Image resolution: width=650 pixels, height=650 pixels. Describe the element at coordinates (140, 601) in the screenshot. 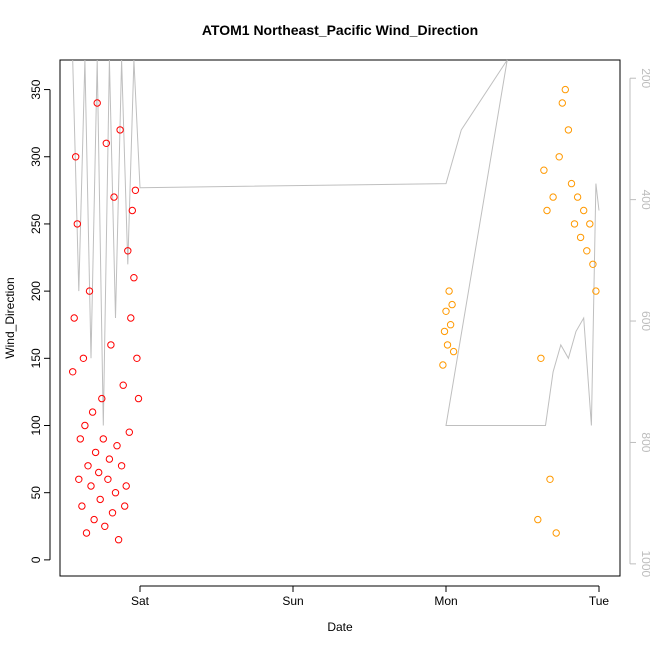

I see `x-tick-label: Sat` at that location.